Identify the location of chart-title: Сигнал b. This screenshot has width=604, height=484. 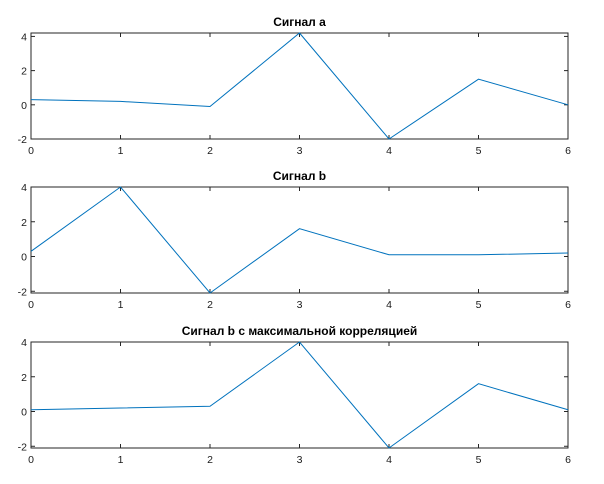
(299, 176).